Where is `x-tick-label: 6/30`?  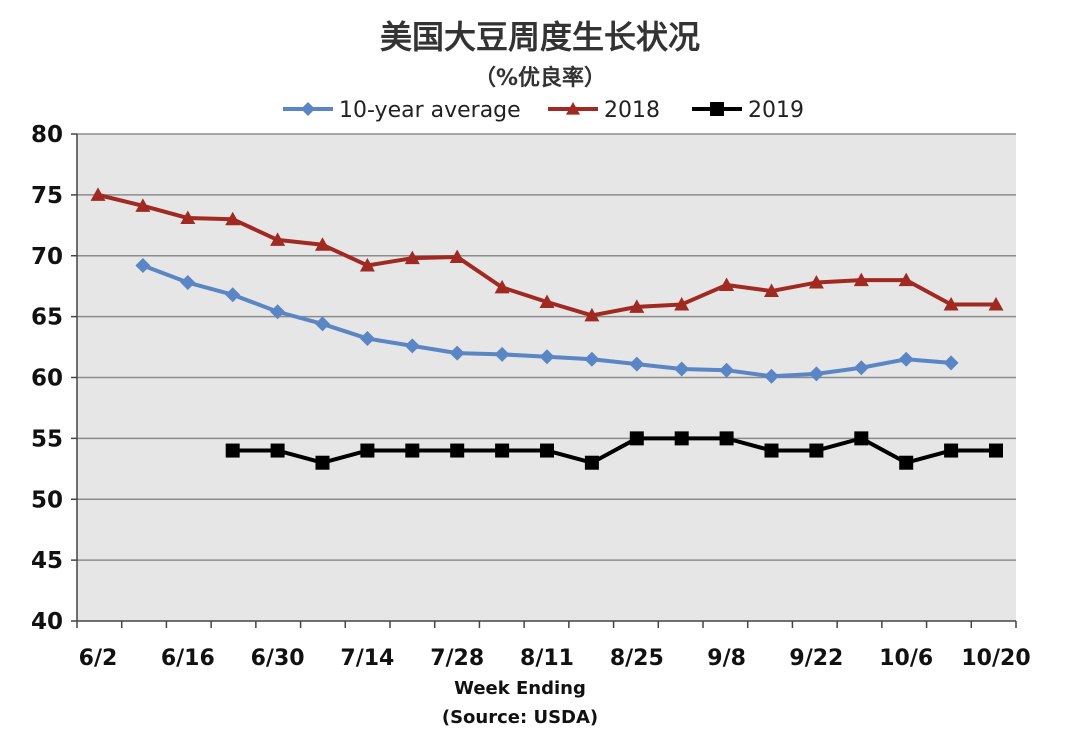 x-tick-label: 6/30 is located at coordinates (278, 658).